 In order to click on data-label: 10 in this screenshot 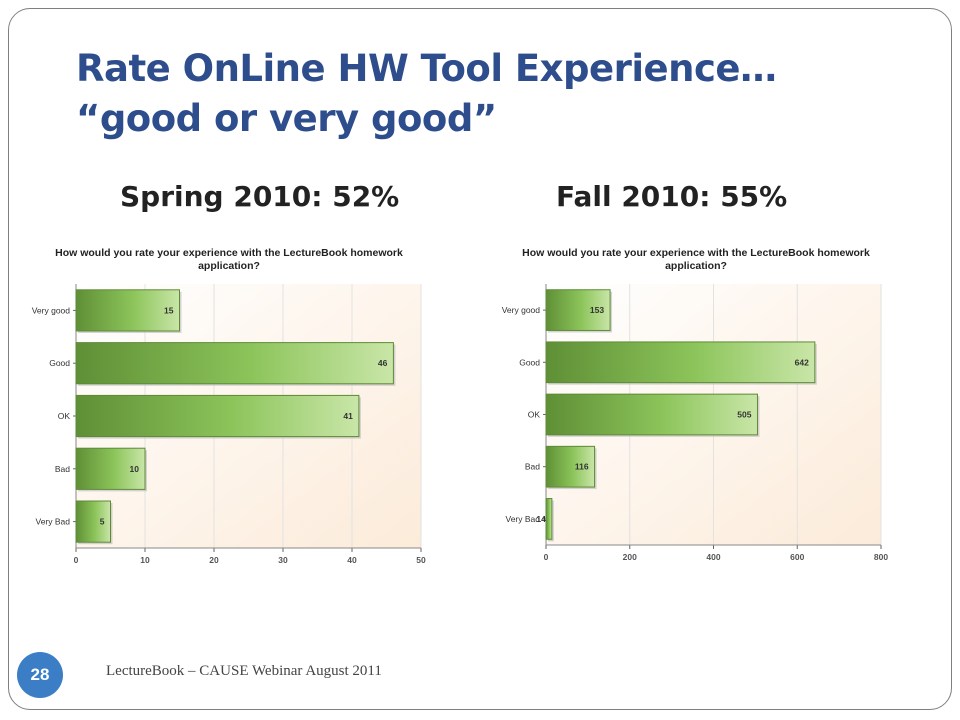, I will do `click(135, 469)`.